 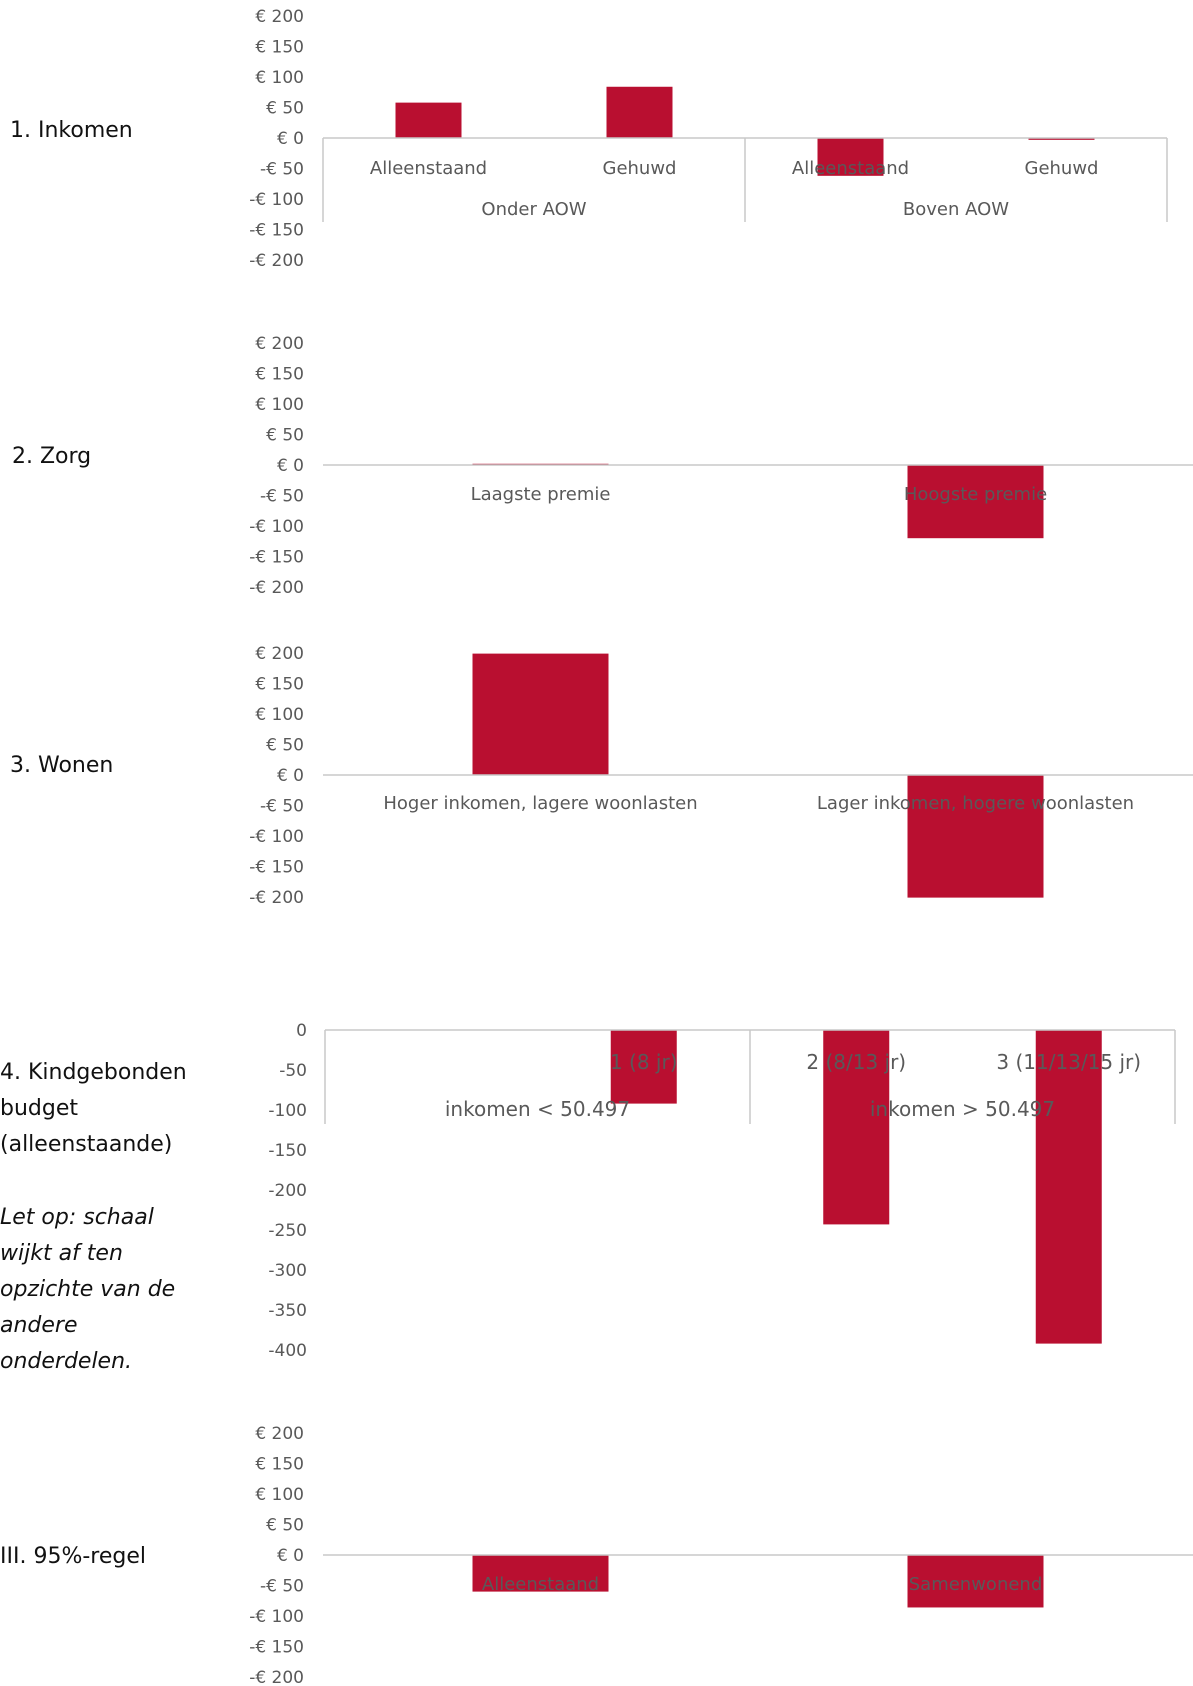 What do you see at coordinates (276, 1617) in the screenshot?
I see `chart5-ytick: -€ 100` at bounding box center [276, 1617].